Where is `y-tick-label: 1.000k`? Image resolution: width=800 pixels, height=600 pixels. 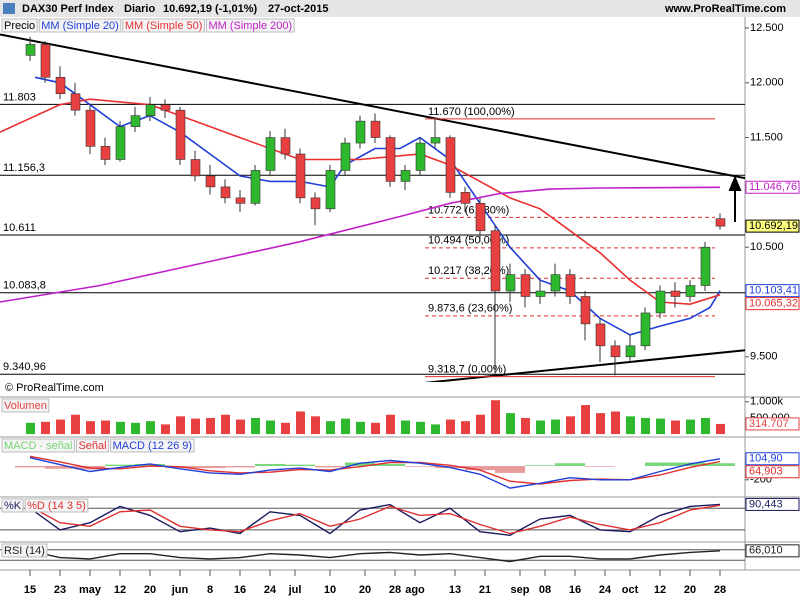
y-tick-label: 1.000k is located at coordinates (767, 402).